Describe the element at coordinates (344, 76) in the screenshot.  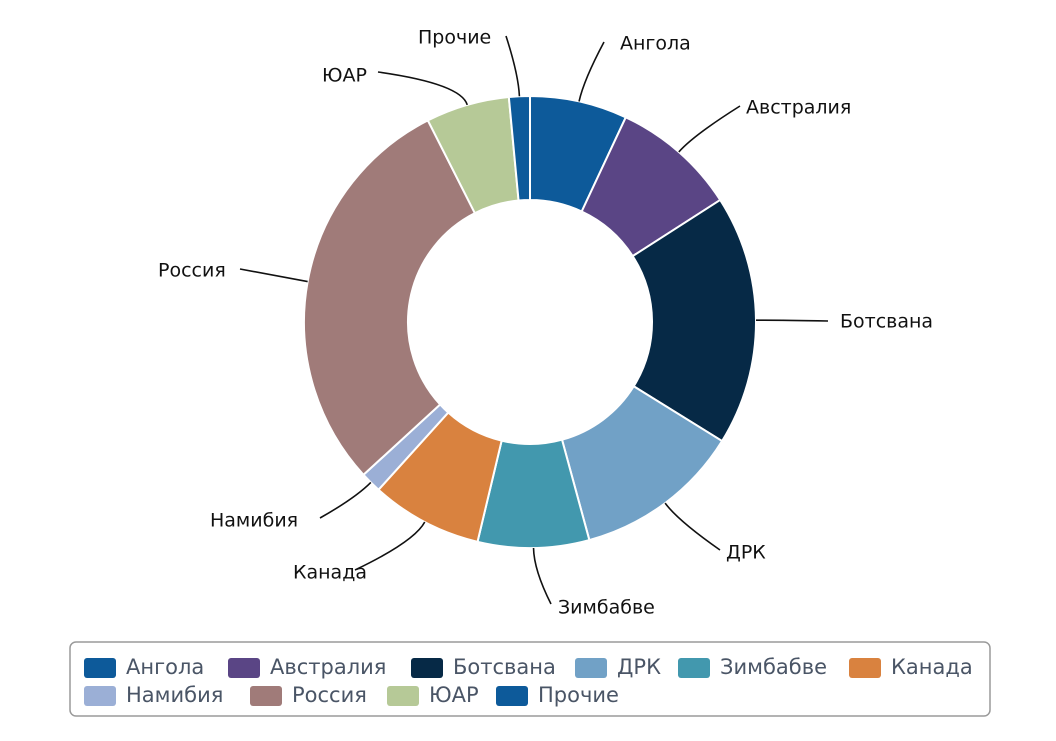
I see `slice-label-9: ЮАР` at that location.